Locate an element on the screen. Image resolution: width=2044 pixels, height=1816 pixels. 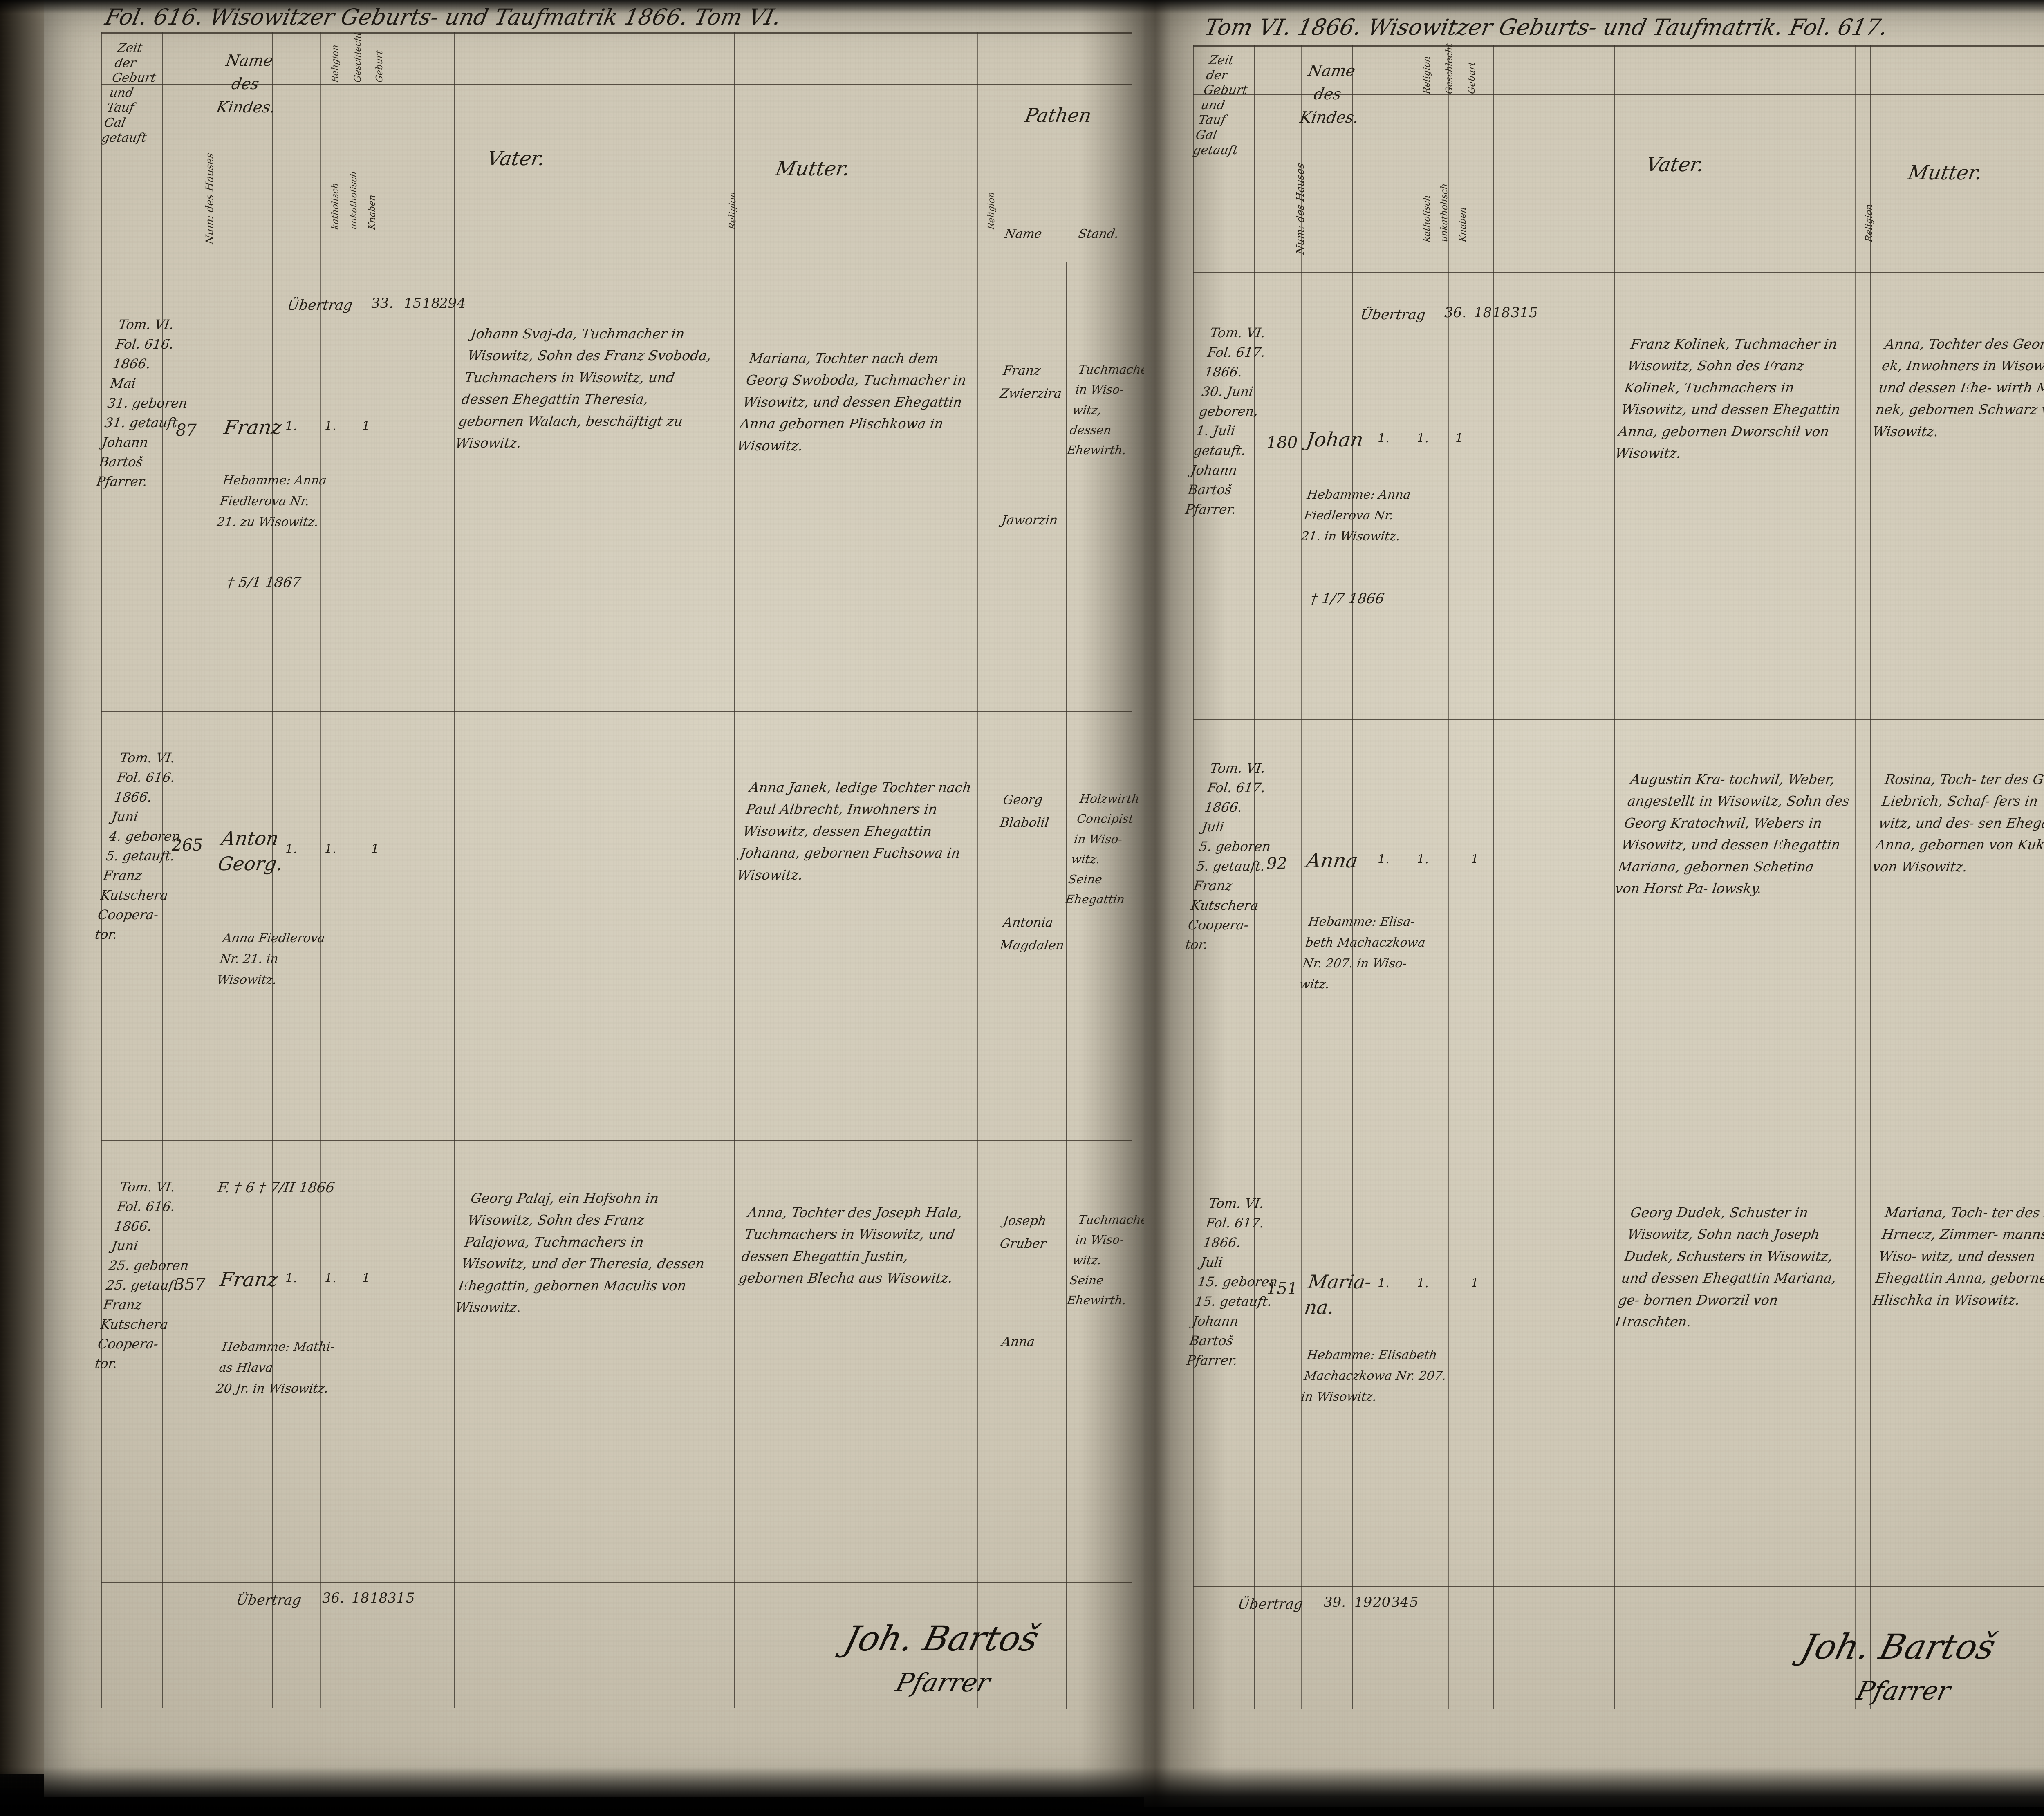
col-header-father: Vater. is located at coordinates (517, 158).